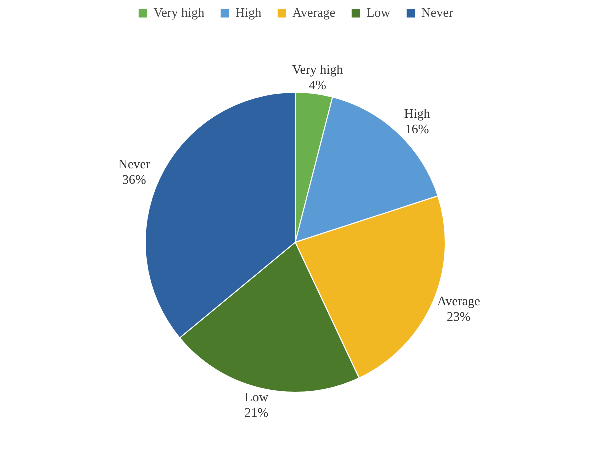 The height and width of the screenshot is (468, 601). Describe the element at coordinates (378, 13) in the screenshot. I see `legend-label: Low` at that location.